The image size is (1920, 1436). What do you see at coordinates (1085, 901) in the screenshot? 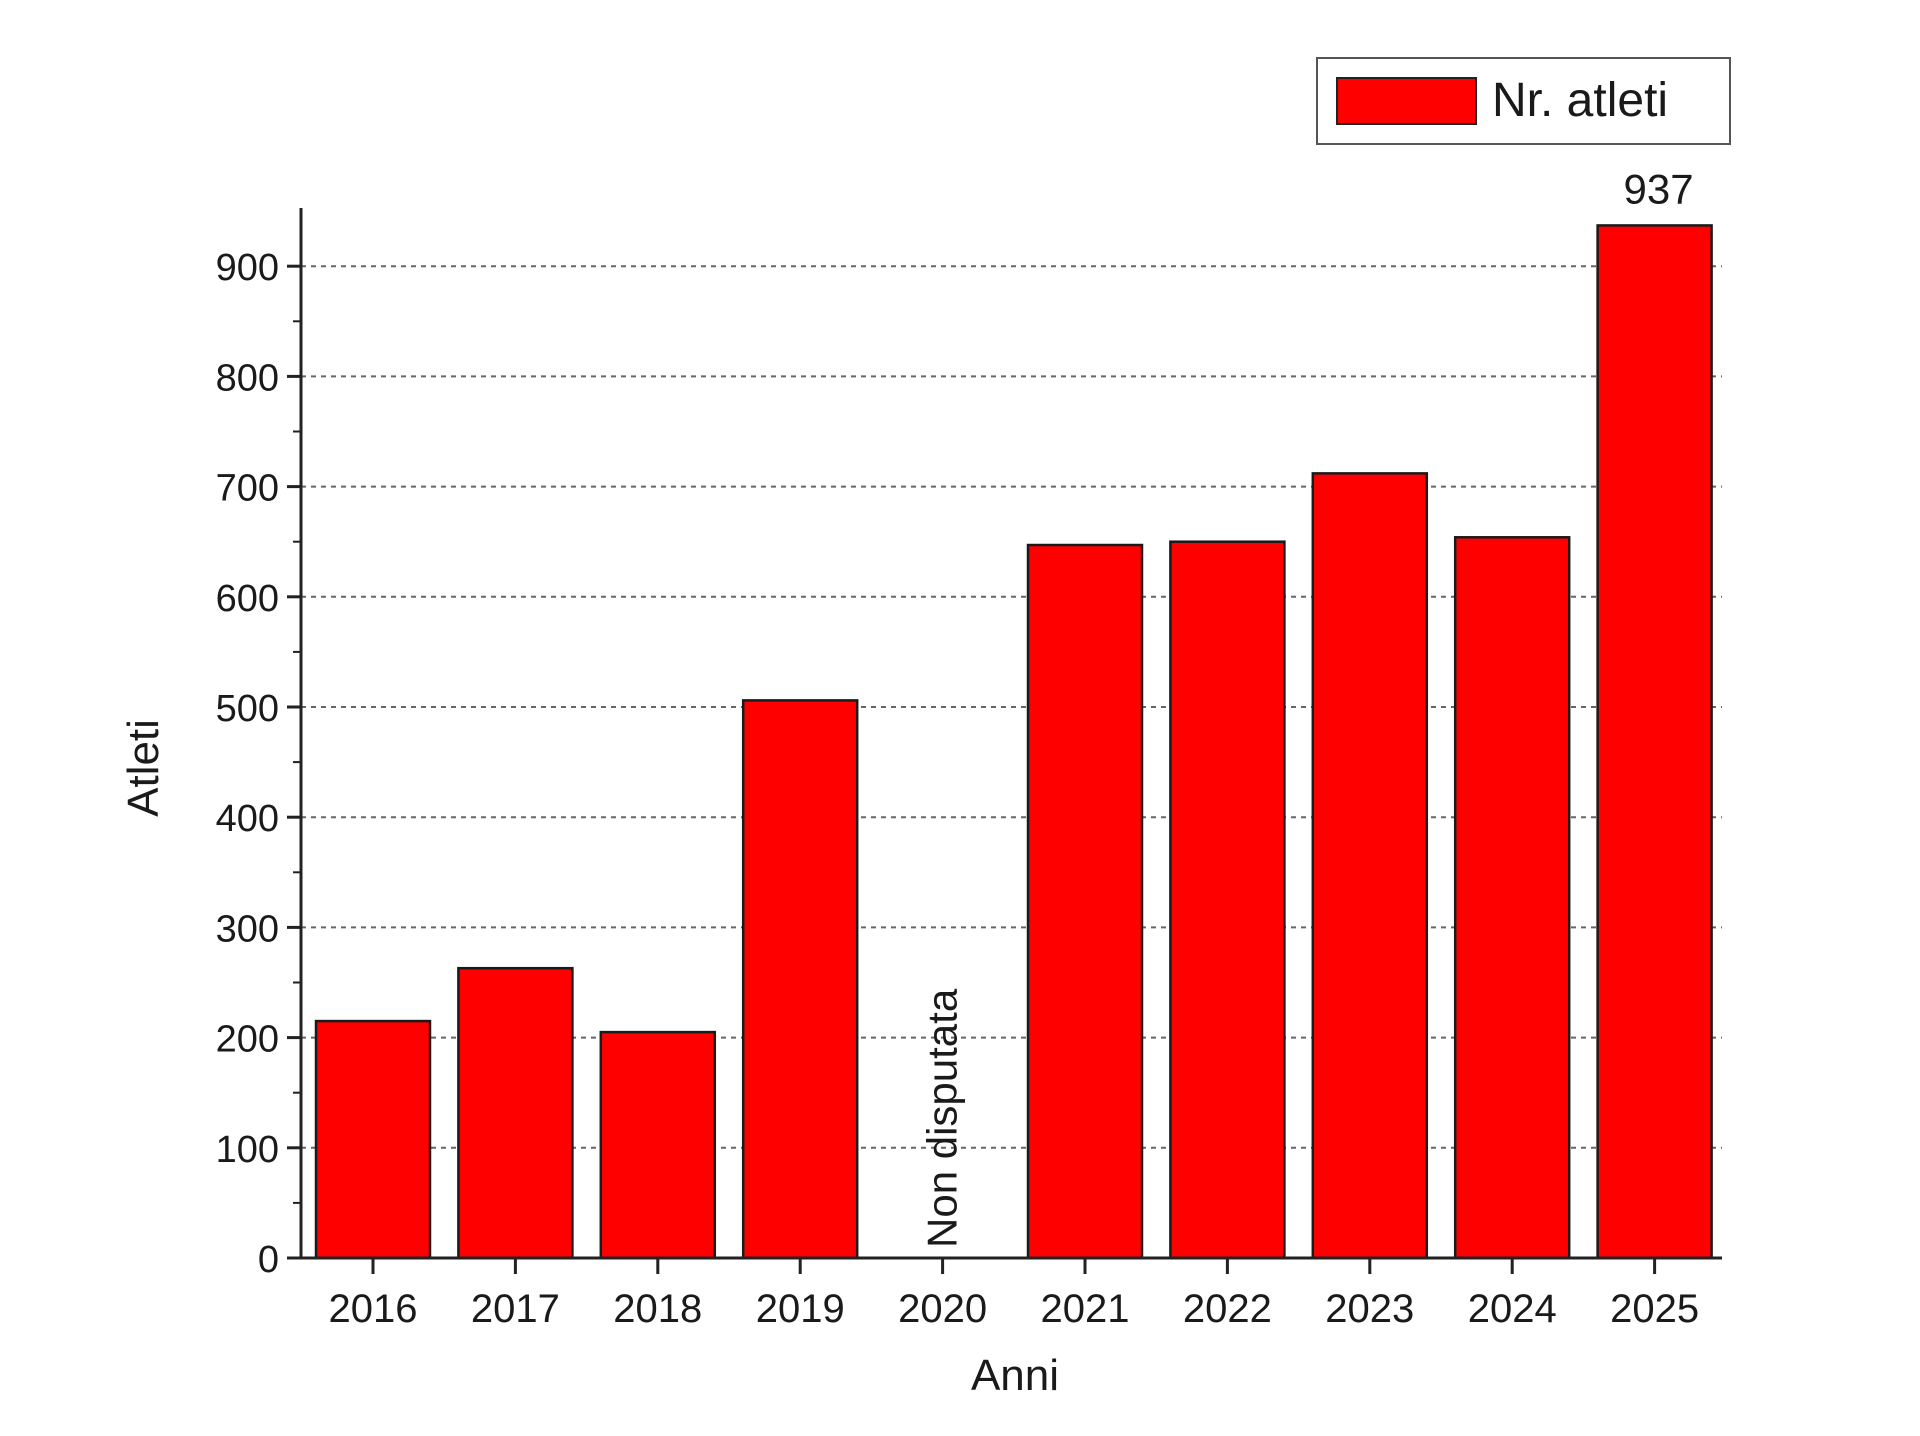
I see `bar-2021` at bounding box center [1085, 901].